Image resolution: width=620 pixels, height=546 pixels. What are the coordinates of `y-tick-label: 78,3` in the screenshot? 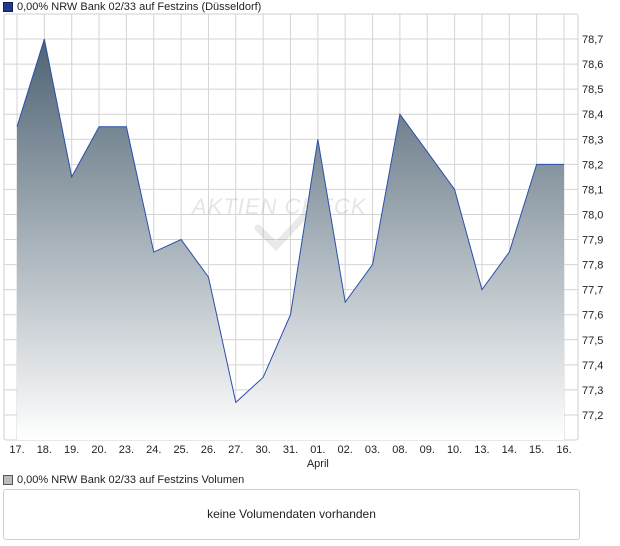 It's located at (592, 140).